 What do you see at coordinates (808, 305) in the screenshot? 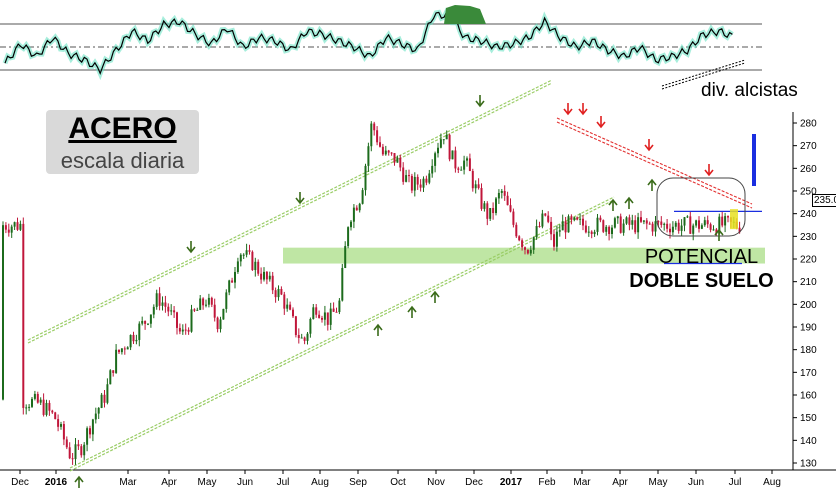
I see `y-tick-label: 200` at bounding box center [808, 305].